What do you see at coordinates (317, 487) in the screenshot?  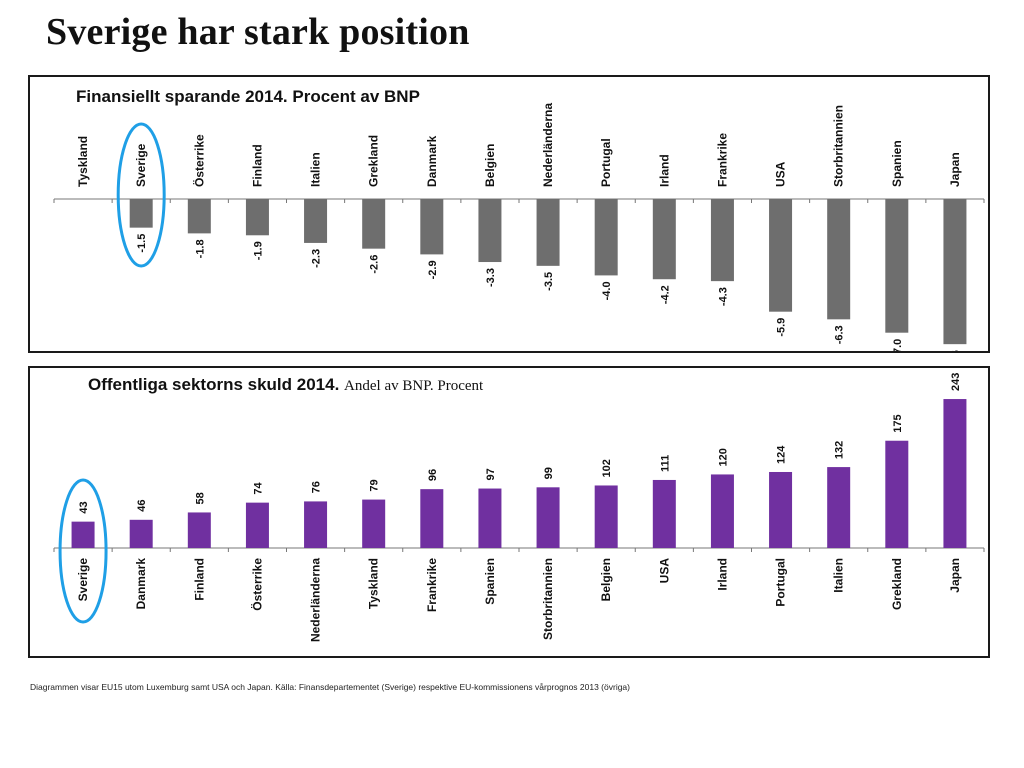 I see `value-label-nederlanderna: 76` at bounding box center [317, 487].